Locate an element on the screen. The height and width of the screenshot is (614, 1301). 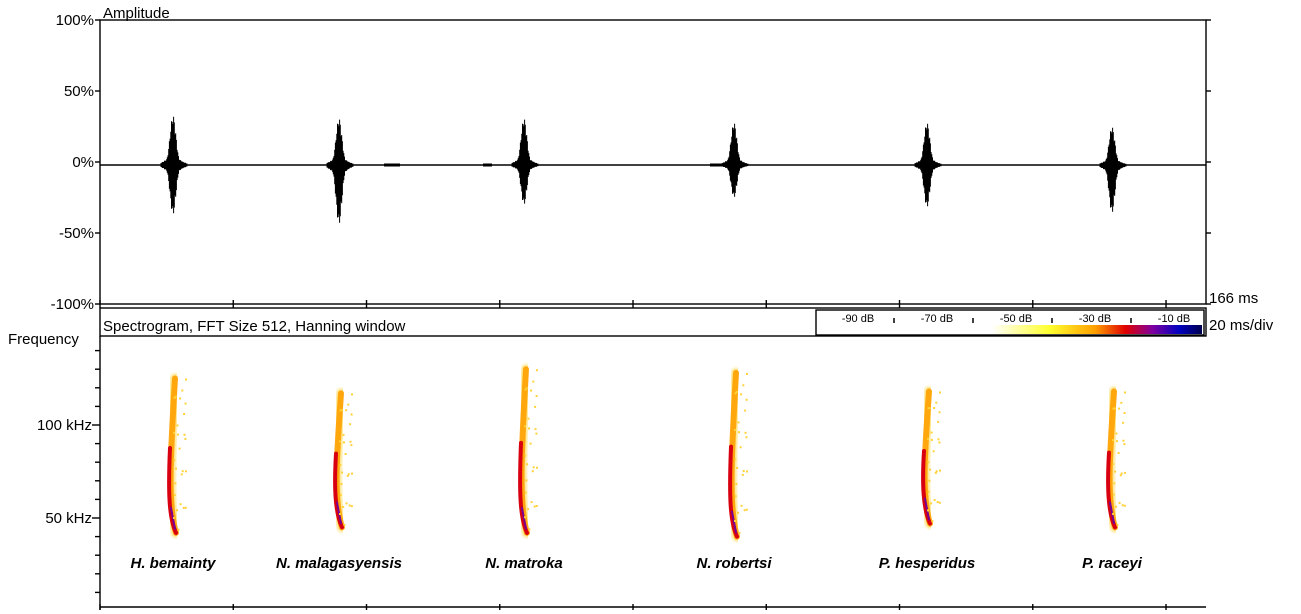
frequency-axis-label: Frequency is located at coordinates (43, 339).